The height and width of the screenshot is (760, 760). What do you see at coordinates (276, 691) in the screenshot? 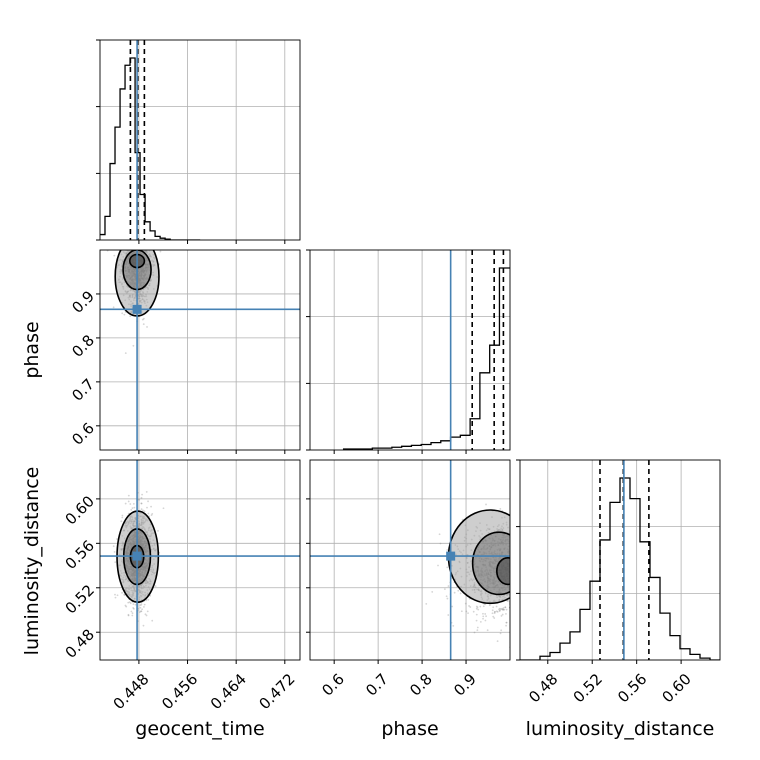
I see `x-tick-label: 0.472` at bounding box center [276, 691].